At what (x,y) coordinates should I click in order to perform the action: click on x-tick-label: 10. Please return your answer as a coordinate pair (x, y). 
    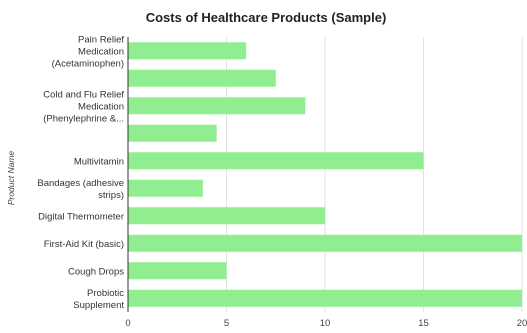
    Looking at the image, I should click on (325, 323).